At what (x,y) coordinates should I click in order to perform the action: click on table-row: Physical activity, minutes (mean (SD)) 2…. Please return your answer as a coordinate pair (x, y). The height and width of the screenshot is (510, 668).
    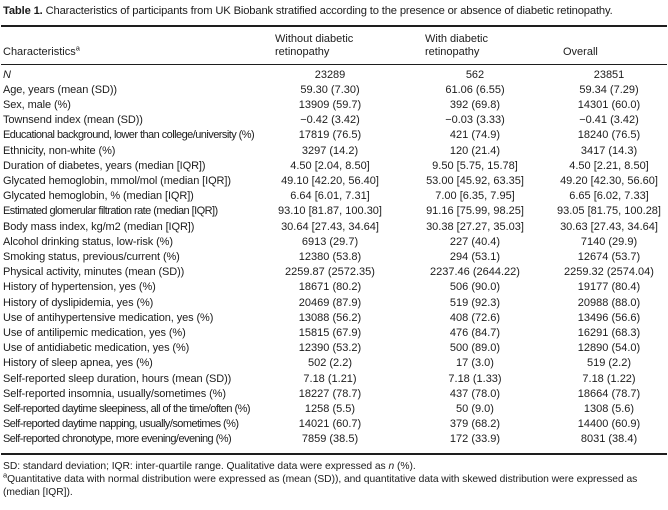
    Looking at the image, I should click on (334, 272).